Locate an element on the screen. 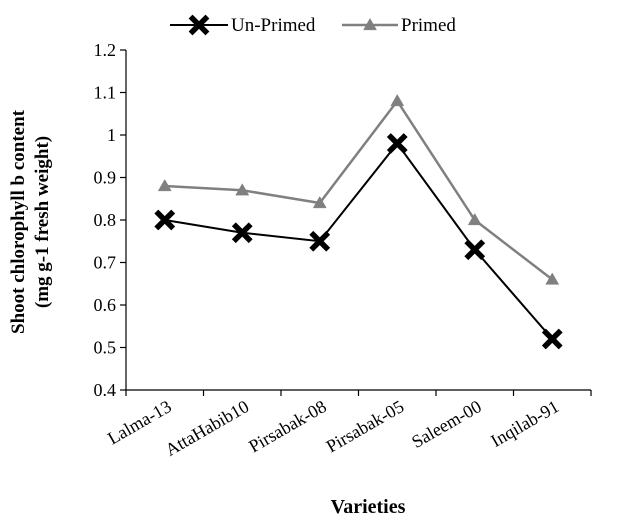 Image resolution: width=617 pixels, height=527 pixels. y-axis-title-line1: Shoot chlorophyll b content is located at coordinates (18, 221).